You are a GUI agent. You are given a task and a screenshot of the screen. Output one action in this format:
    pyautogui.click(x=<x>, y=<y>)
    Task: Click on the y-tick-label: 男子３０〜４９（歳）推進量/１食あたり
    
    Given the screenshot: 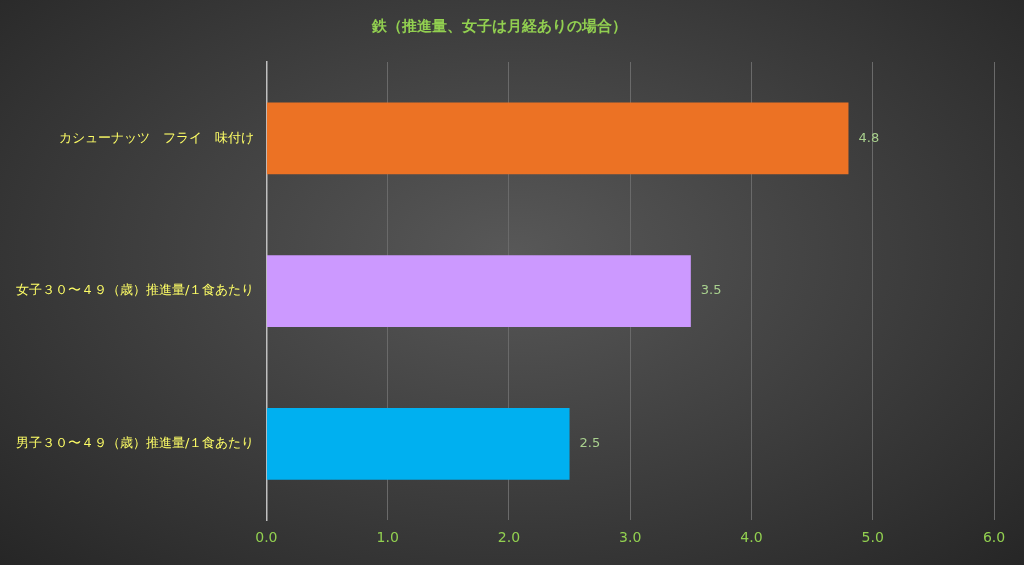 What is the action you would take?
    pyautogui.click(x=135, y=443)
    